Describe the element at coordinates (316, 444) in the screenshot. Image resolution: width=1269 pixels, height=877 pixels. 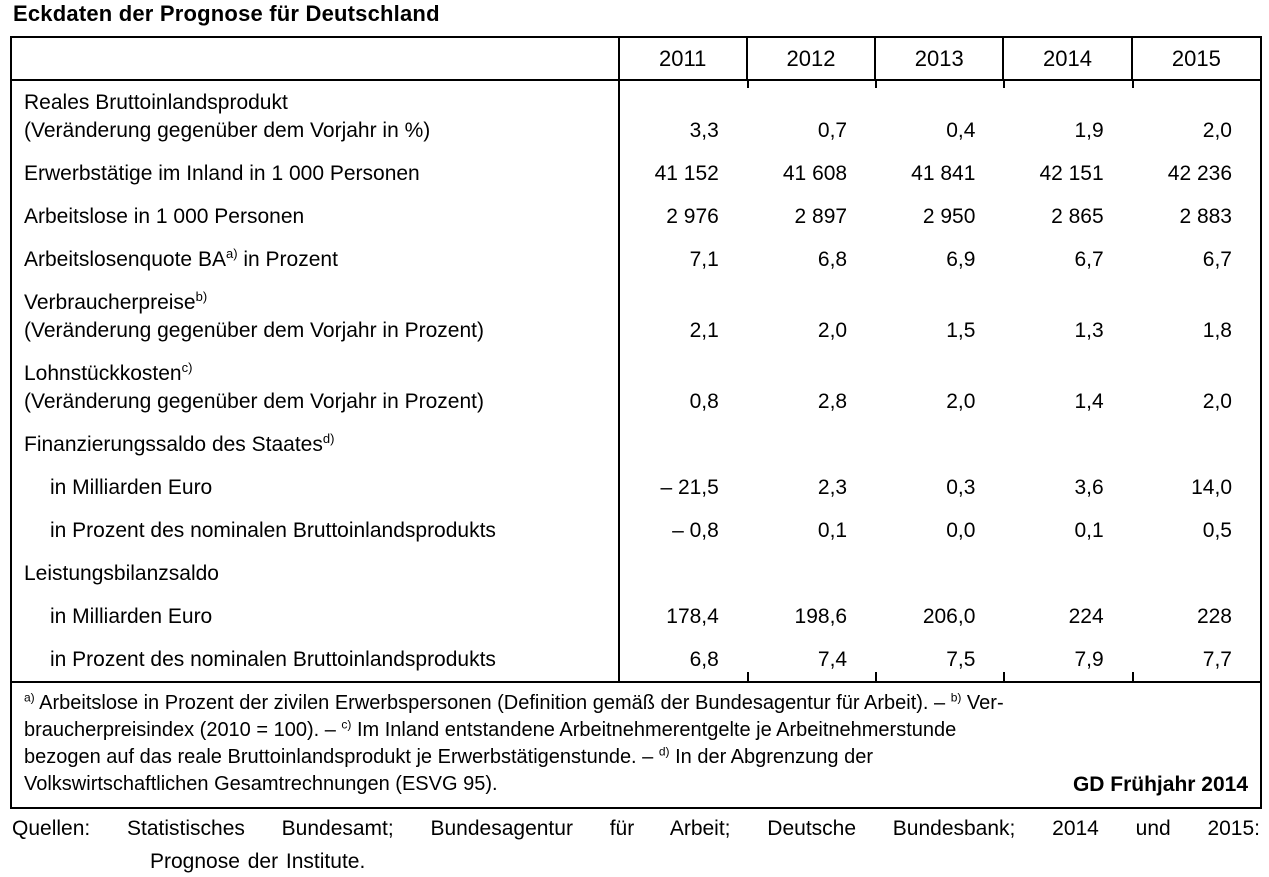
I see `row-label: Finanzierungssaldo des Staatesd)` at that location.